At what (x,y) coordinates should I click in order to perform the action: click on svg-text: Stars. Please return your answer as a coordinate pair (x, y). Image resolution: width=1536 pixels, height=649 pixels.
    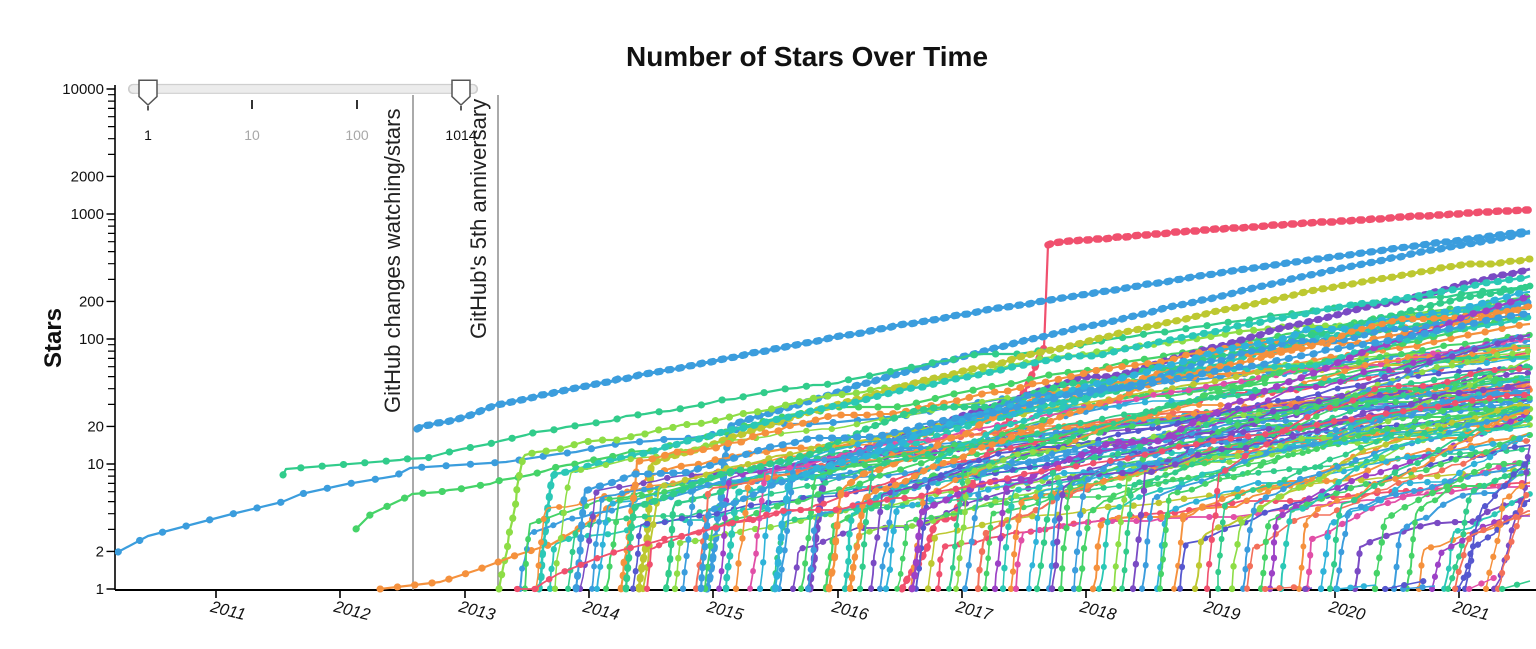
    Looking at the image, I should click on (53, 338).